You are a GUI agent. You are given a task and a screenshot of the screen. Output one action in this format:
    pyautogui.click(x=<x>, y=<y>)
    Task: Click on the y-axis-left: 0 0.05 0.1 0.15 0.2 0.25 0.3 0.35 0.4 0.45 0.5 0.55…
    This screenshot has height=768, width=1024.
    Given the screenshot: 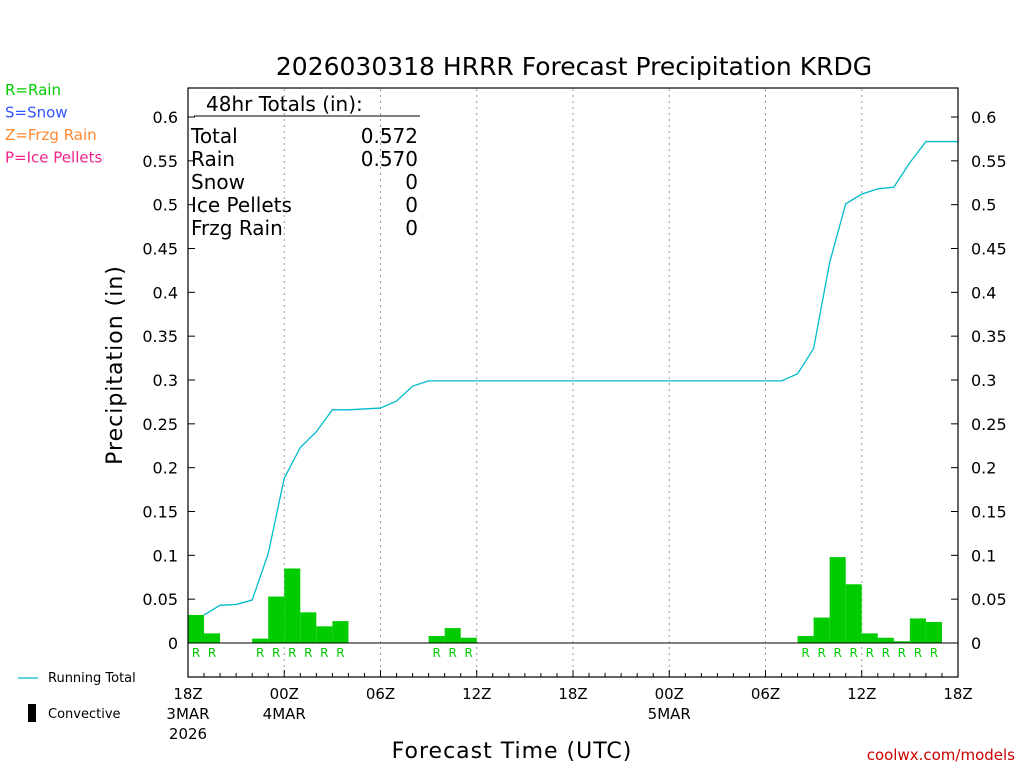 What is the action you would take?
    pyautogui.click(x=168, y=380)
    